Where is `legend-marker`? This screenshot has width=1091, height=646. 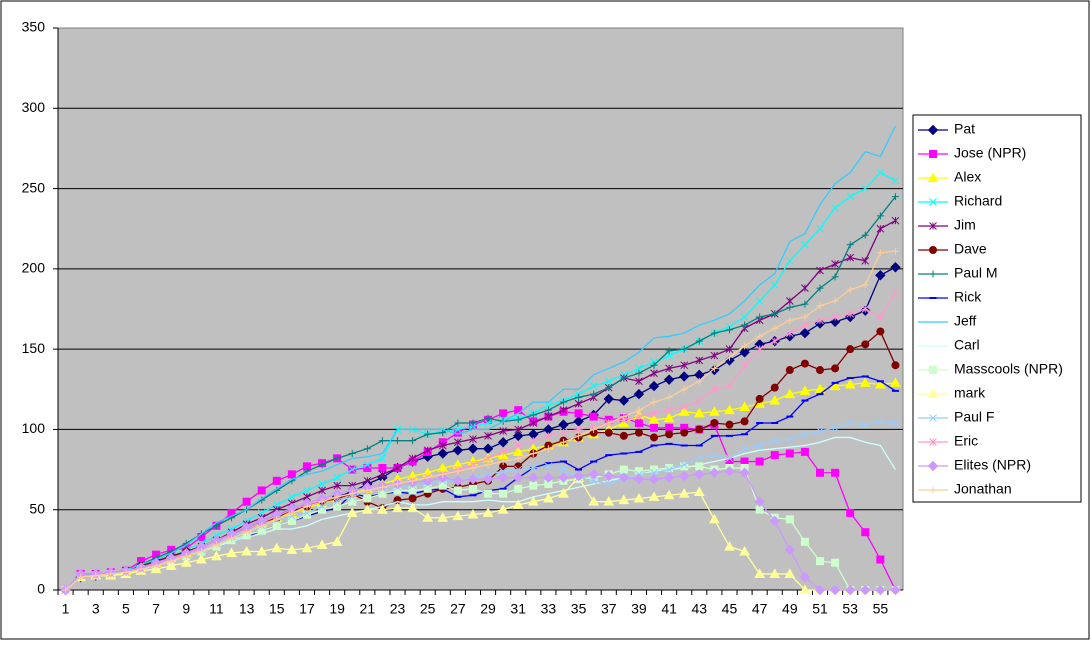 legend-marker is located at coordinates (933, 226).